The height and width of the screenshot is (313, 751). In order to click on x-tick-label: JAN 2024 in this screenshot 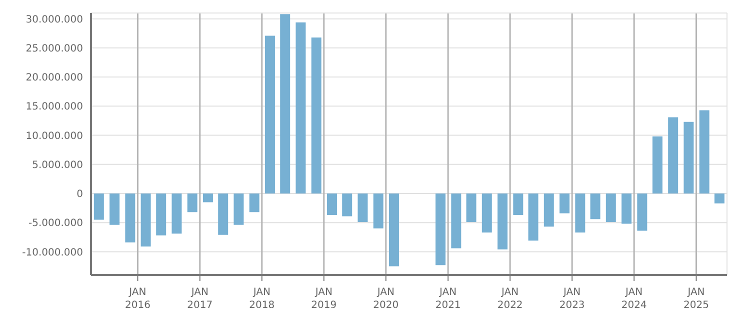, I will do `click(634, 299)`.